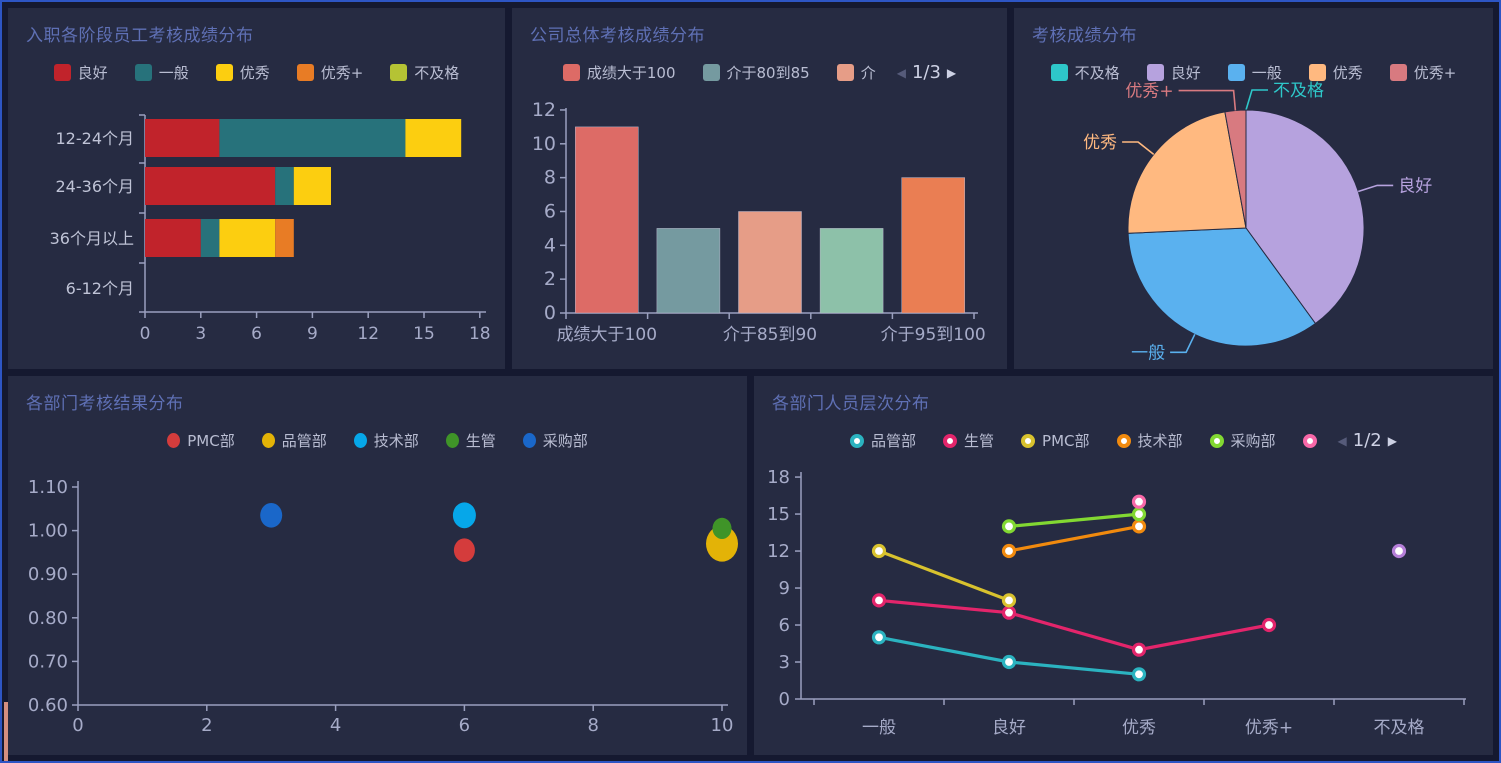 The height and width of the screenshot is (763, 1501). I want to click on scatter-point-生管, so click(722, 528).